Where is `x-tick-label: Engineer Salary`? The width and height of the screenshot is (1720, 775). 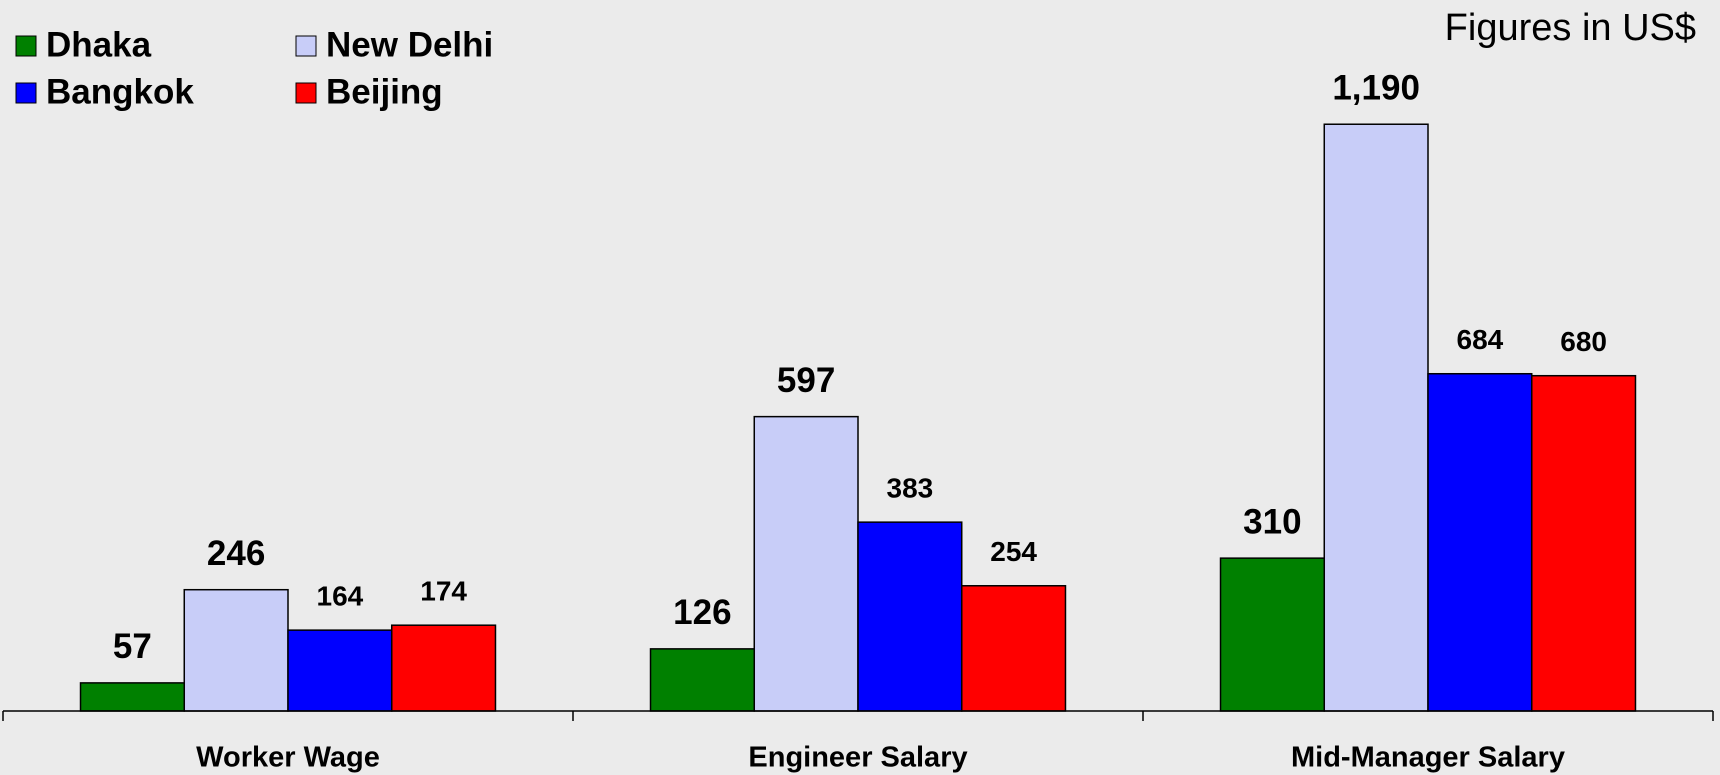 x-tick-label: Engineer Salary is located at coordinates (857, 758).